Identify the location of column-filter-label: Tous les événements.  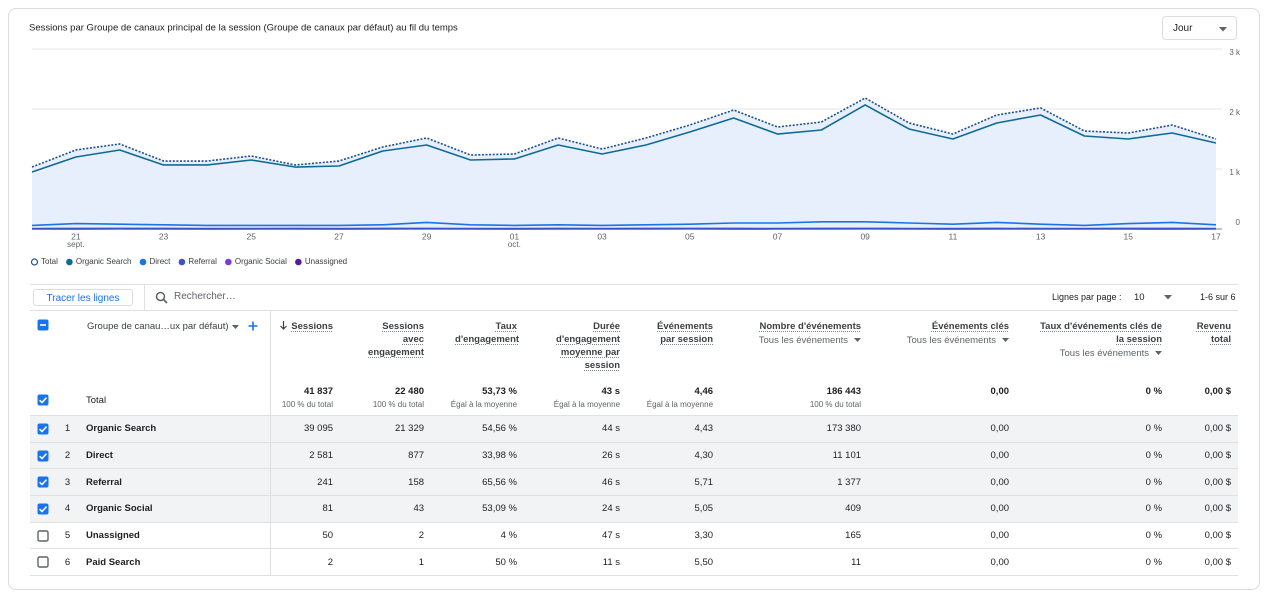
(1104, 353).